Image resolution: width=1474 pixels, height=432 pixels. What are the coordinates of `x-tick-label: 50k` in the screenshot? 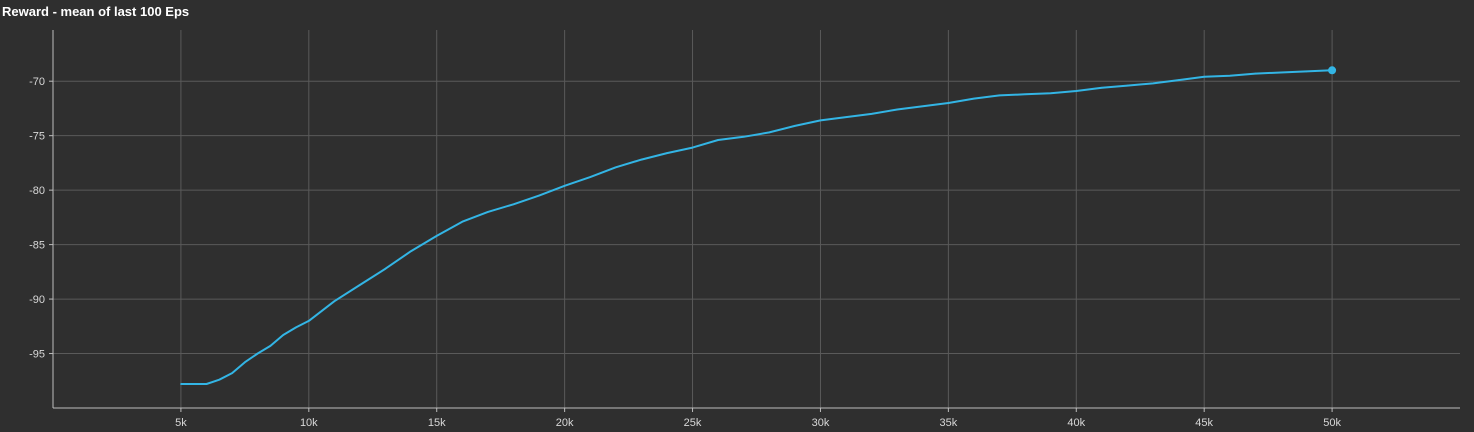 It's located at (1332, 423).